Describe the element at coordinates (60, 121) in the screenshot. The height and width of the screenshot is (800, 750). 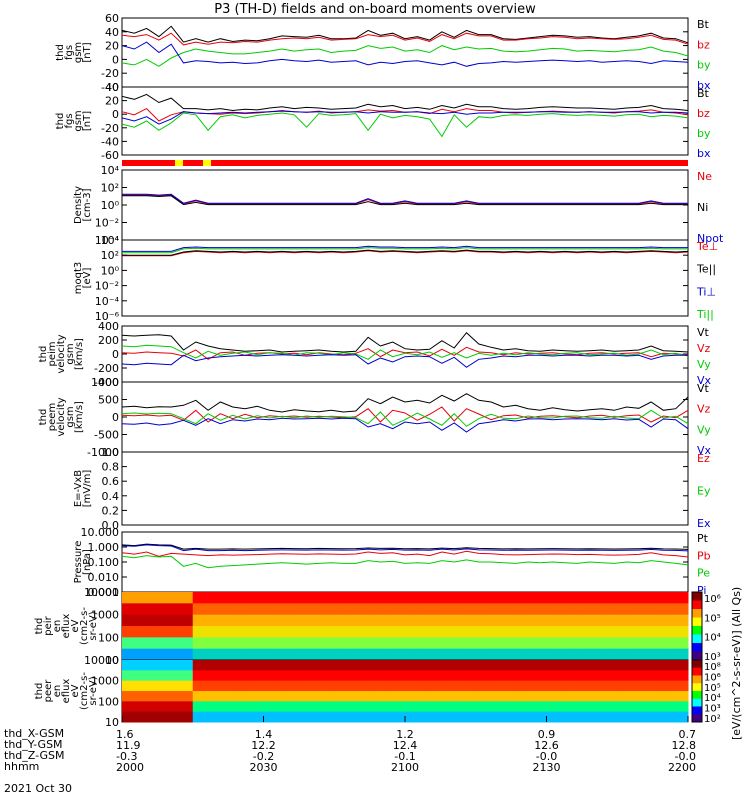
I see `panel-1-ylabel: thd` at that location.